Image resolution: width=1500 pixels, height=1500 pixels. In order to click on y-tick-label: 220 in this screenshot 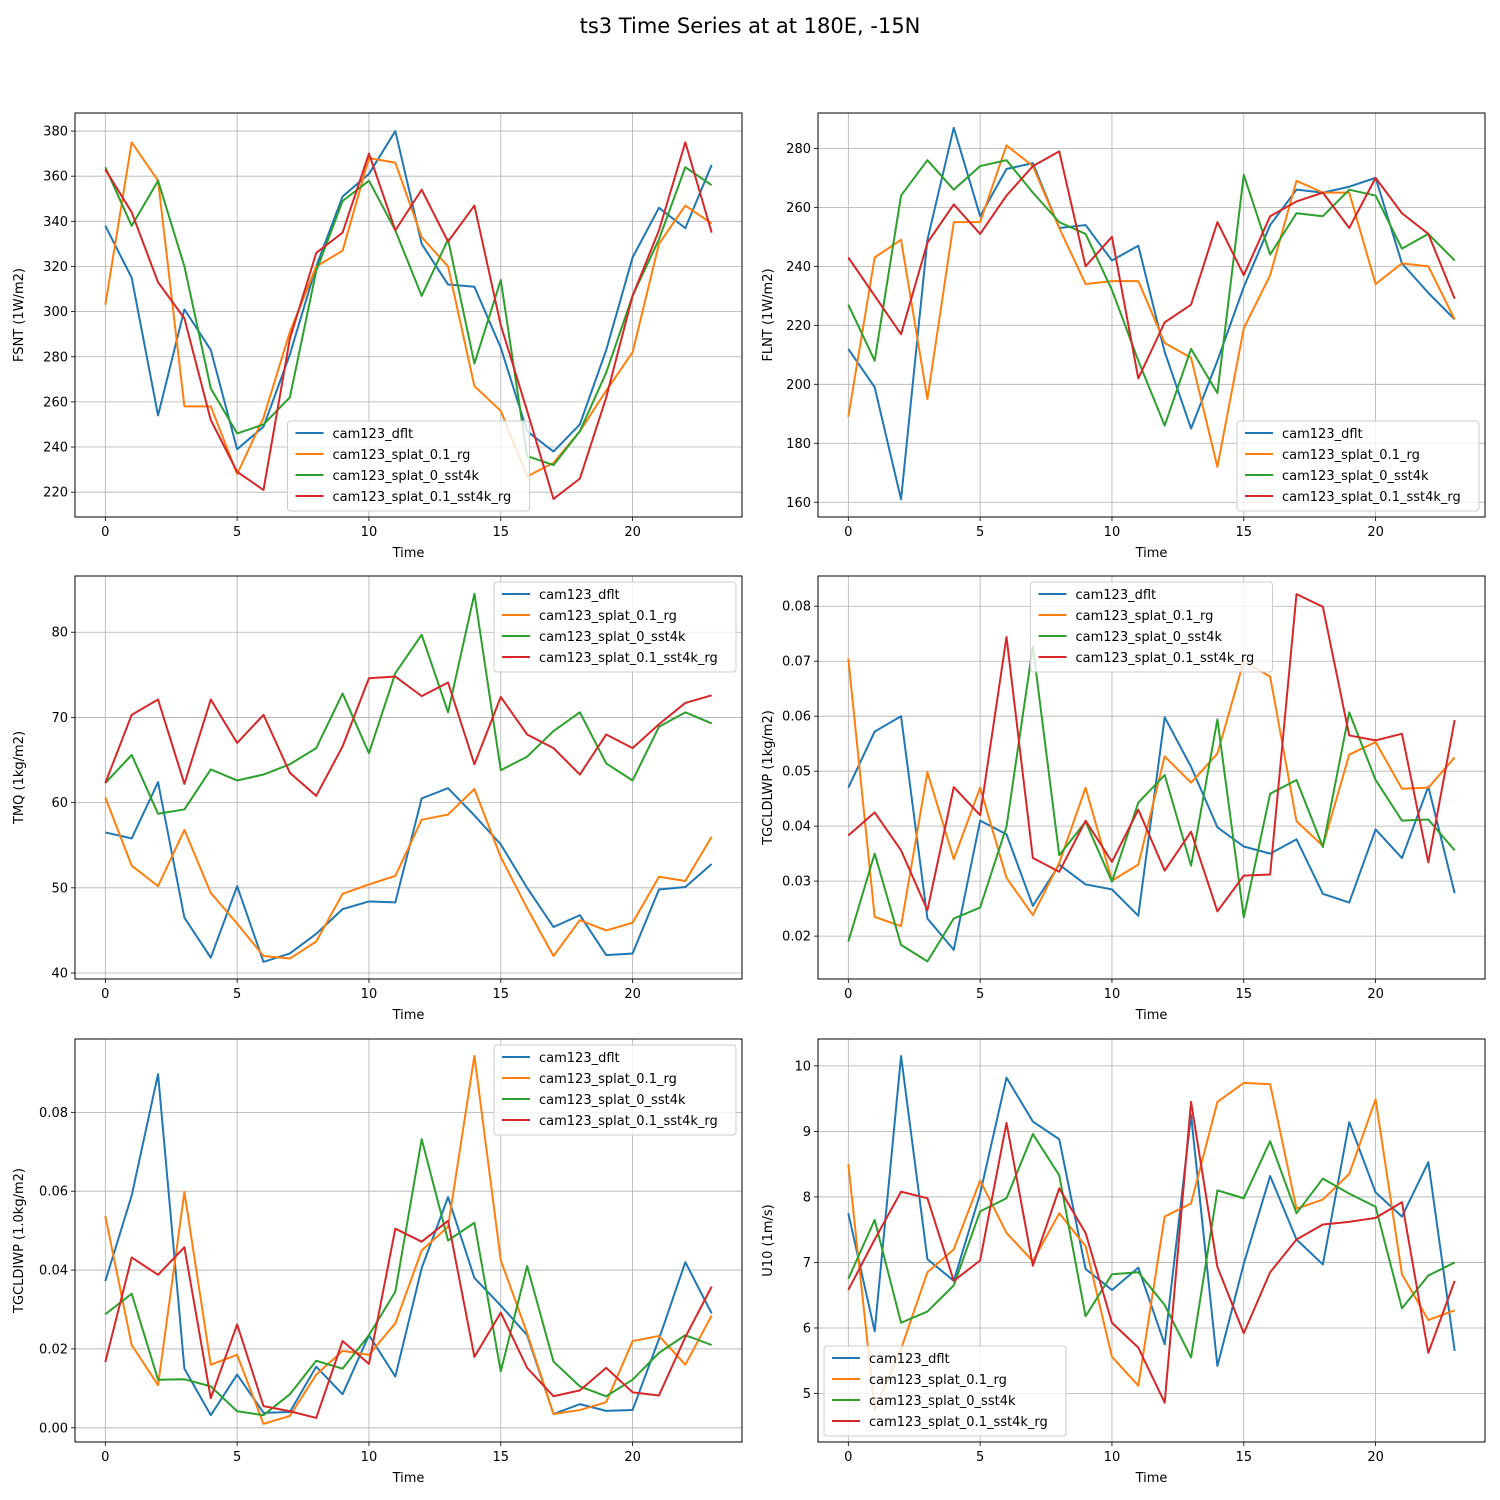, I will do `click(798, 326)`.